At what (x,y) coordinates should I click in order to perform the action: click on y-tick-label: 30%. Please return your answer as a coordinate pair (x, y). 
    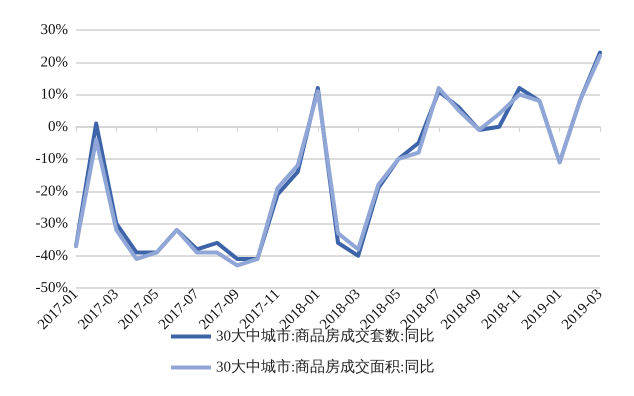
    Looking at the image, I should click on (54, 30).